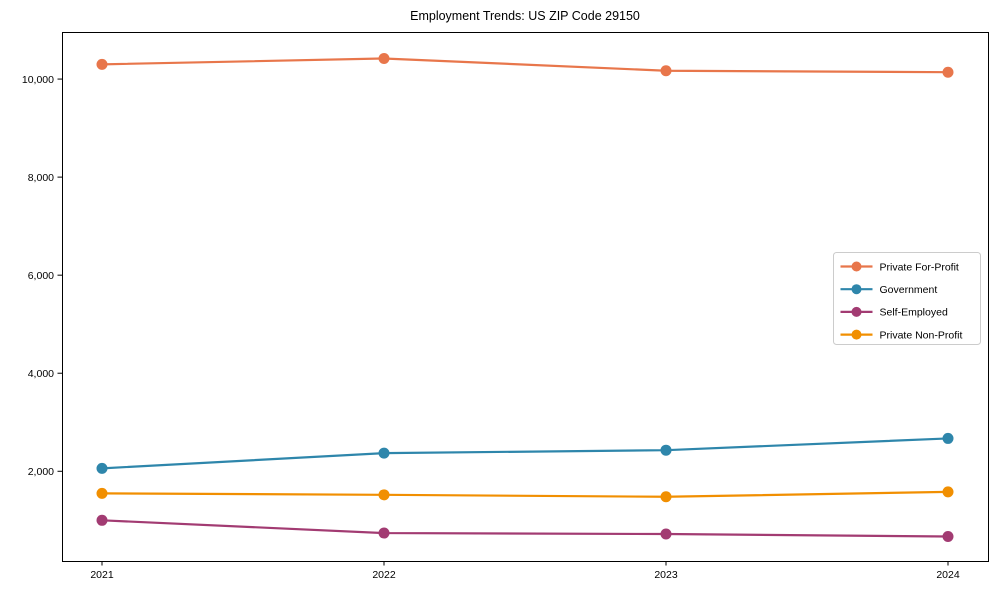  Describe the element at coordinates (856, 266) in the screenshot. I see `legend-marker-private-for-profit` at that location.